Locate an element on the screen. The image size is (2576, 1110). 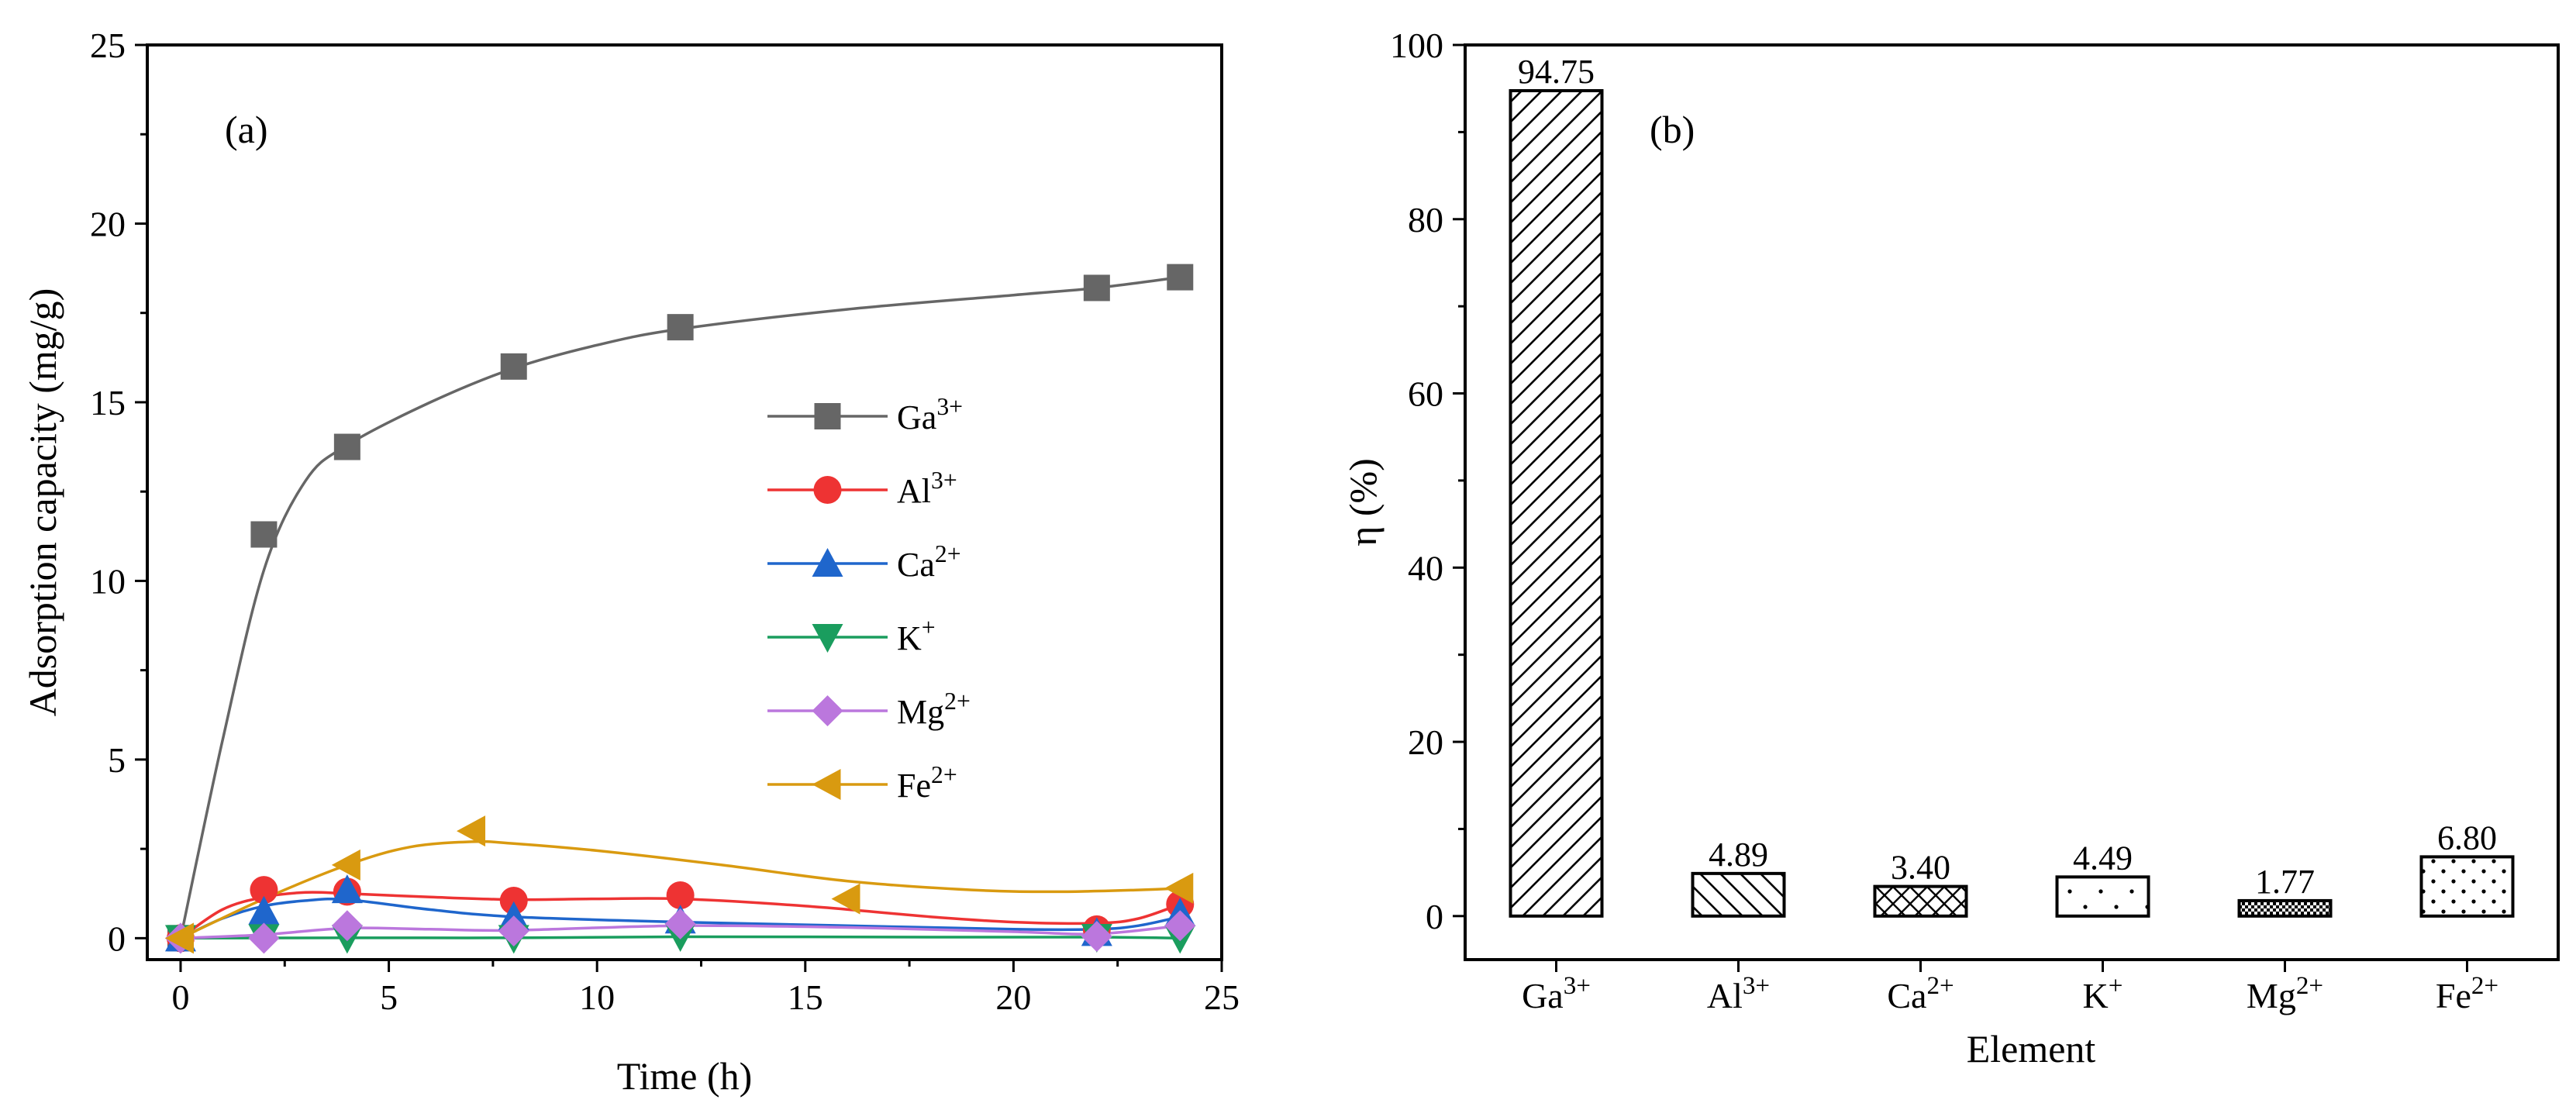
panel-a-x-tick-label: 15 is located at coordinates (805, 997).